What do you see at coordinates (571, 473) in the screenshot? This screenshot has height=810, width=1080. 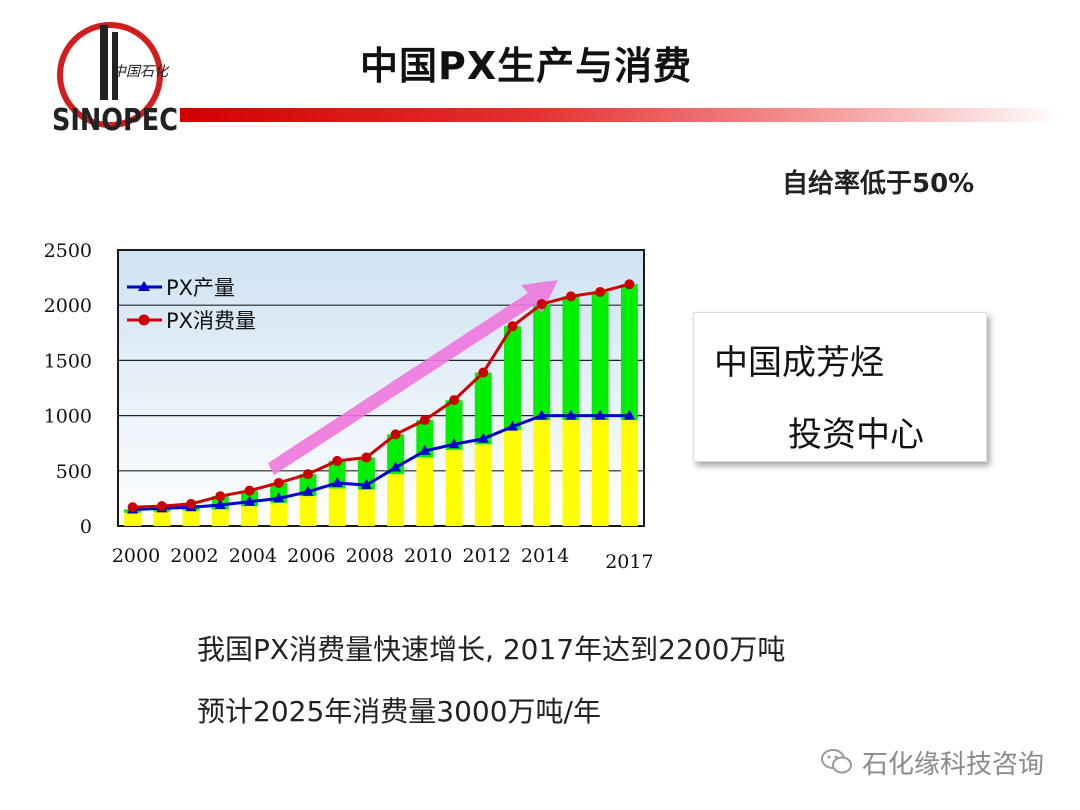 I see `bar-yellow-2015` at bounding box center [571, 473].